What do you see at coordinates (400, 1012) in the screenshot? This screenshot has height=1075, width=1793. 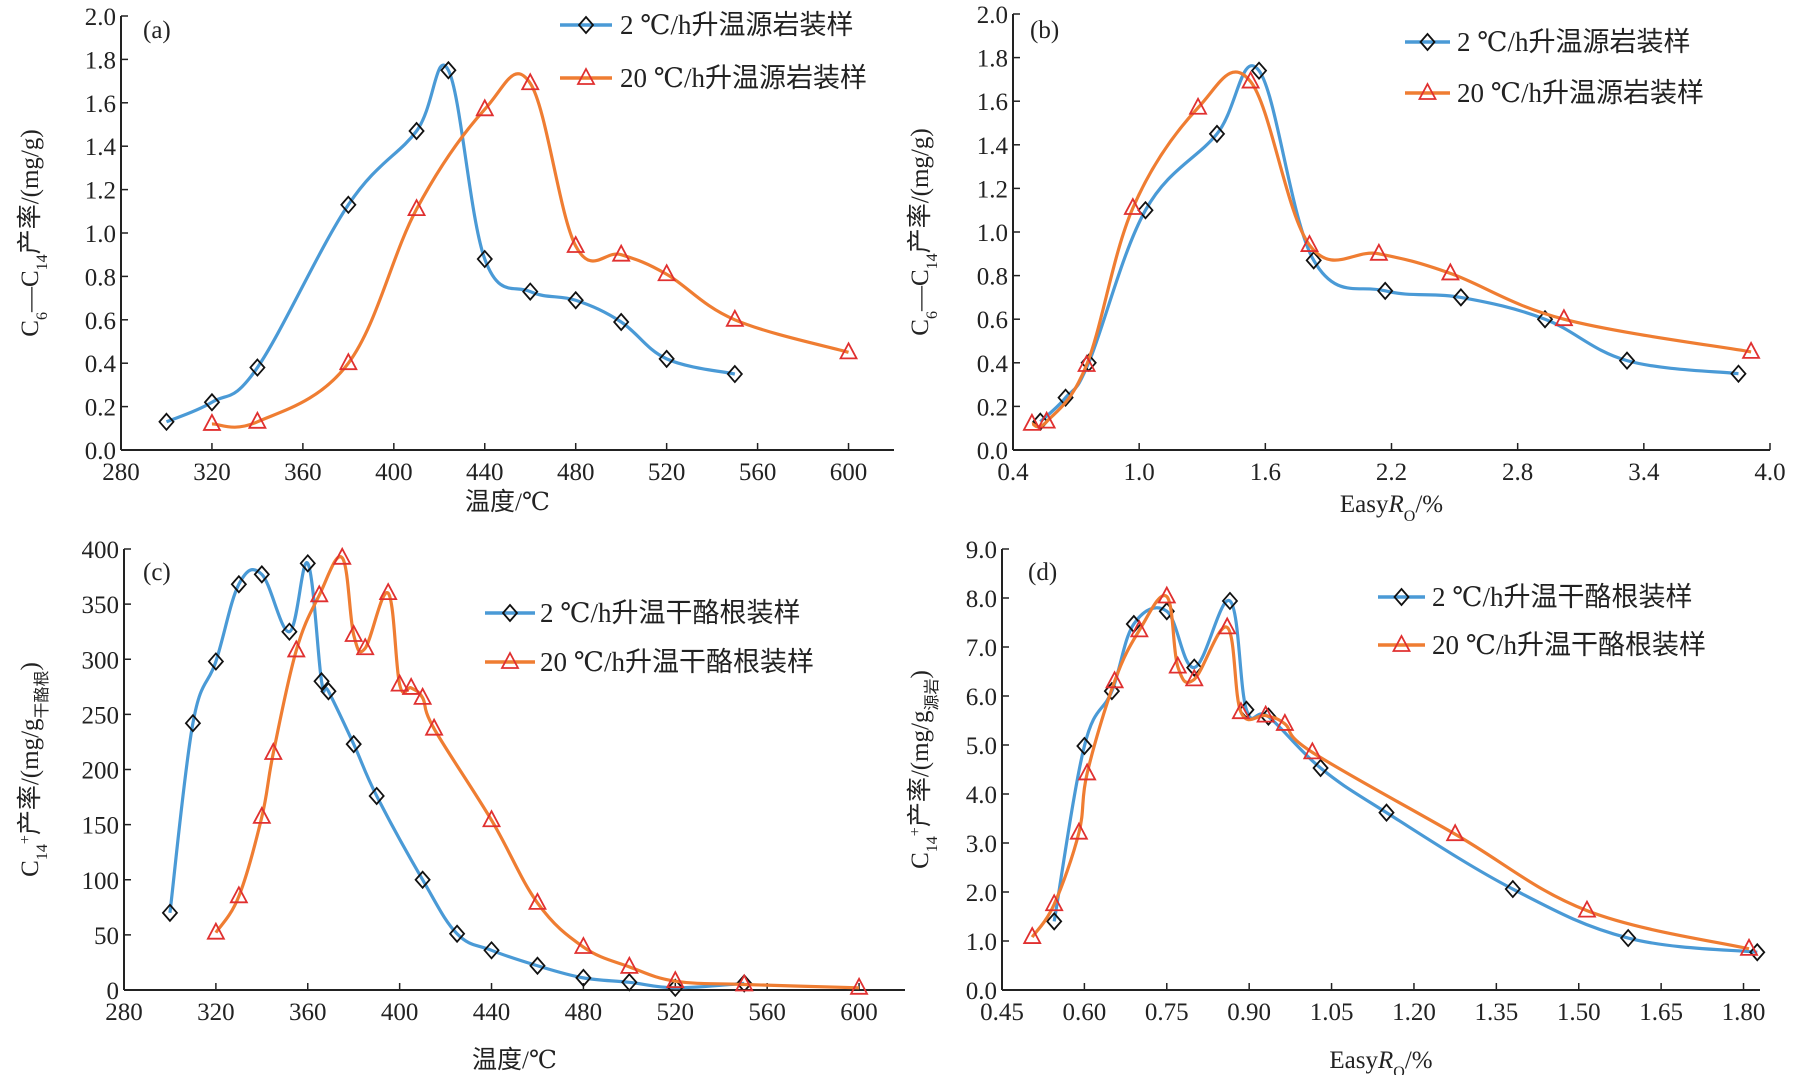 I see `x-tick-label: 400` at bounding box center [400, 1012].